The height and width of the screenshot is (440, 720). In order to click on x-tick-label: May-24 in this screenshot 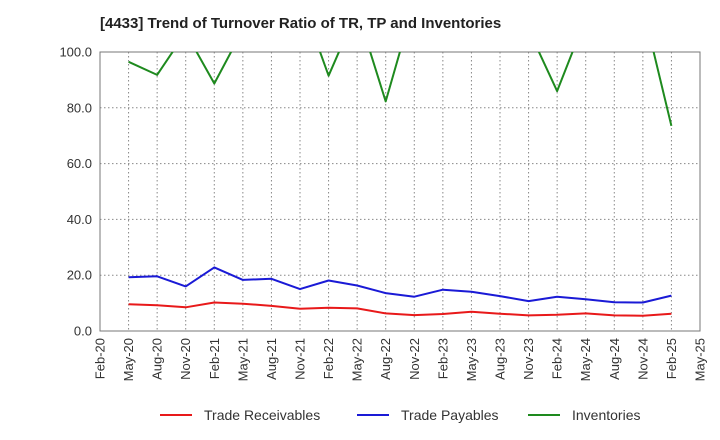, I will do `click(585, 359)`.